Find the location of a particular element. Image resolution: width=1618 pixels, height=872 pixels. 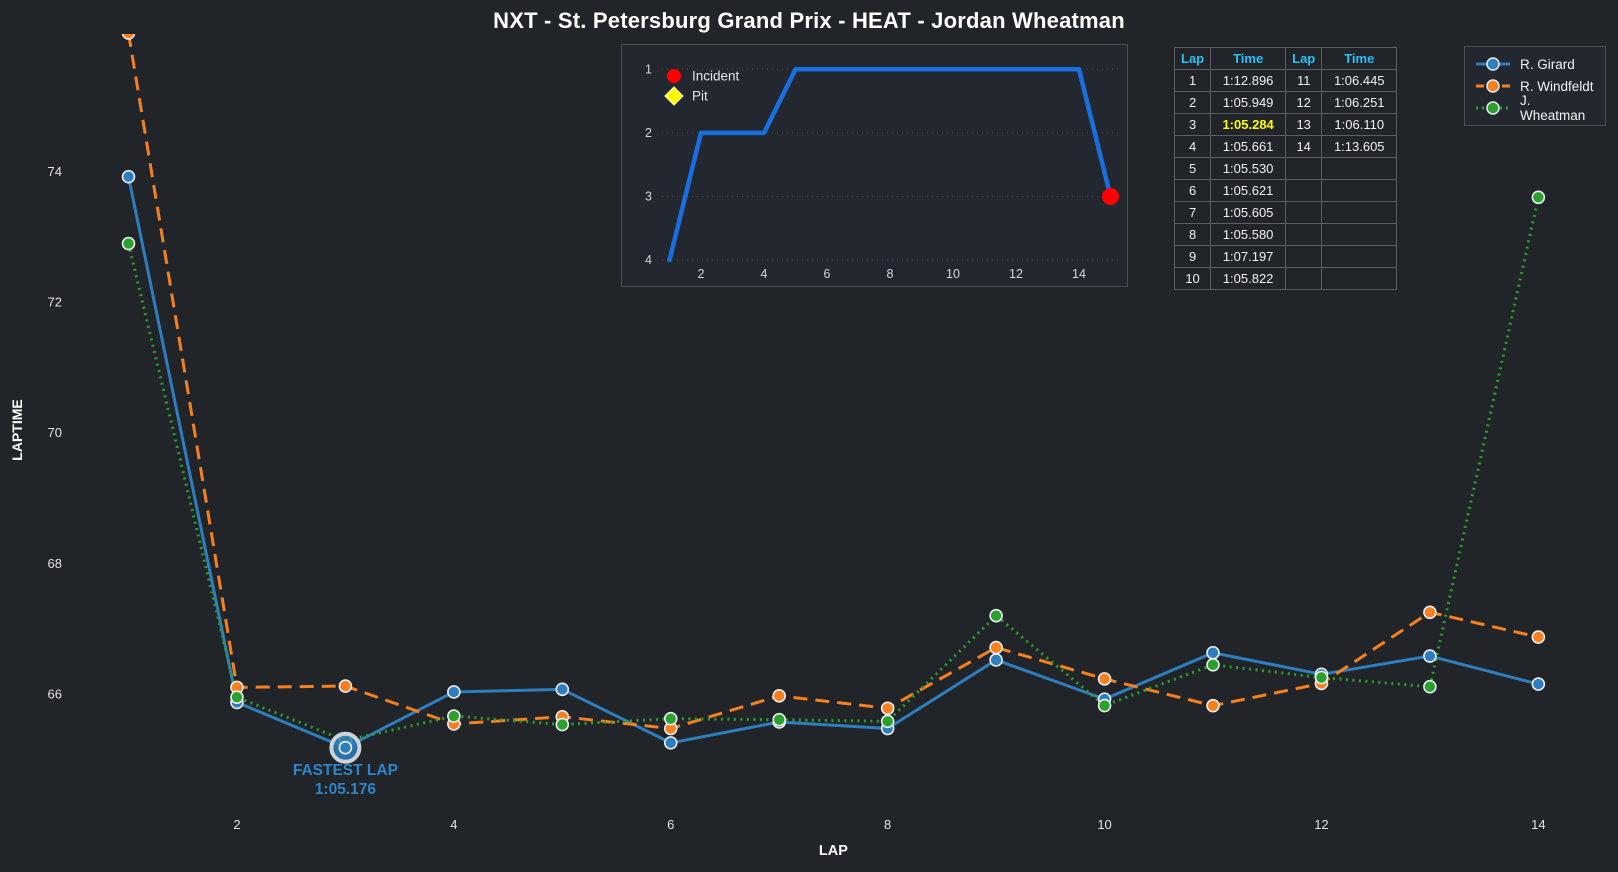

legend-line-sample is located at coordinates (1493, 86).